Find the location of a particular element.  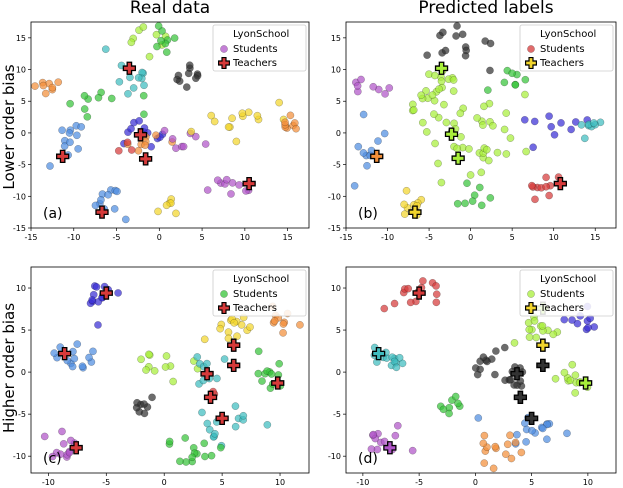

legend-box is located at coordinates (259, 293).